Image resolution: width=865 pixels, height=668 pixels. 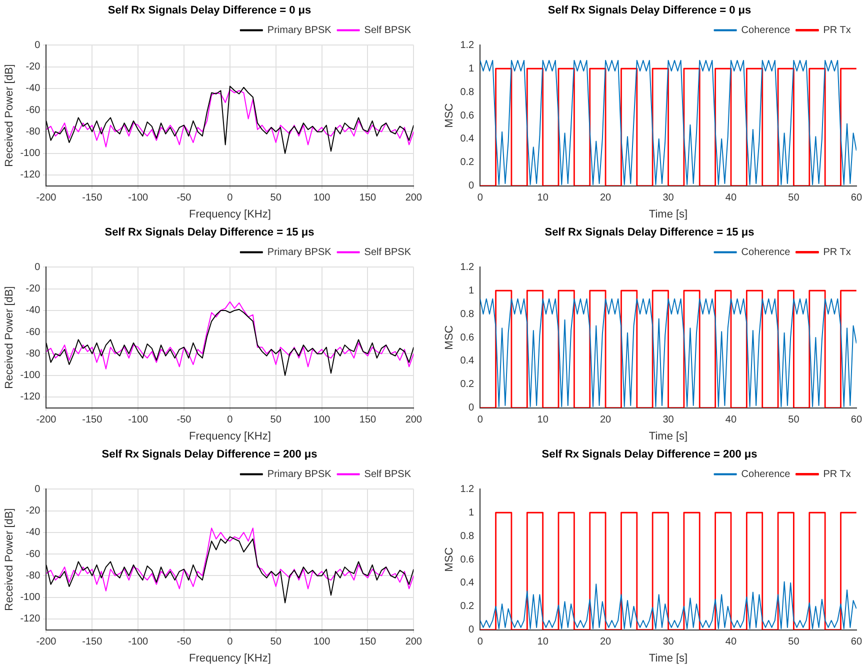 I want to click on legend-label: Self BPSK, so click(x=388, y=474).